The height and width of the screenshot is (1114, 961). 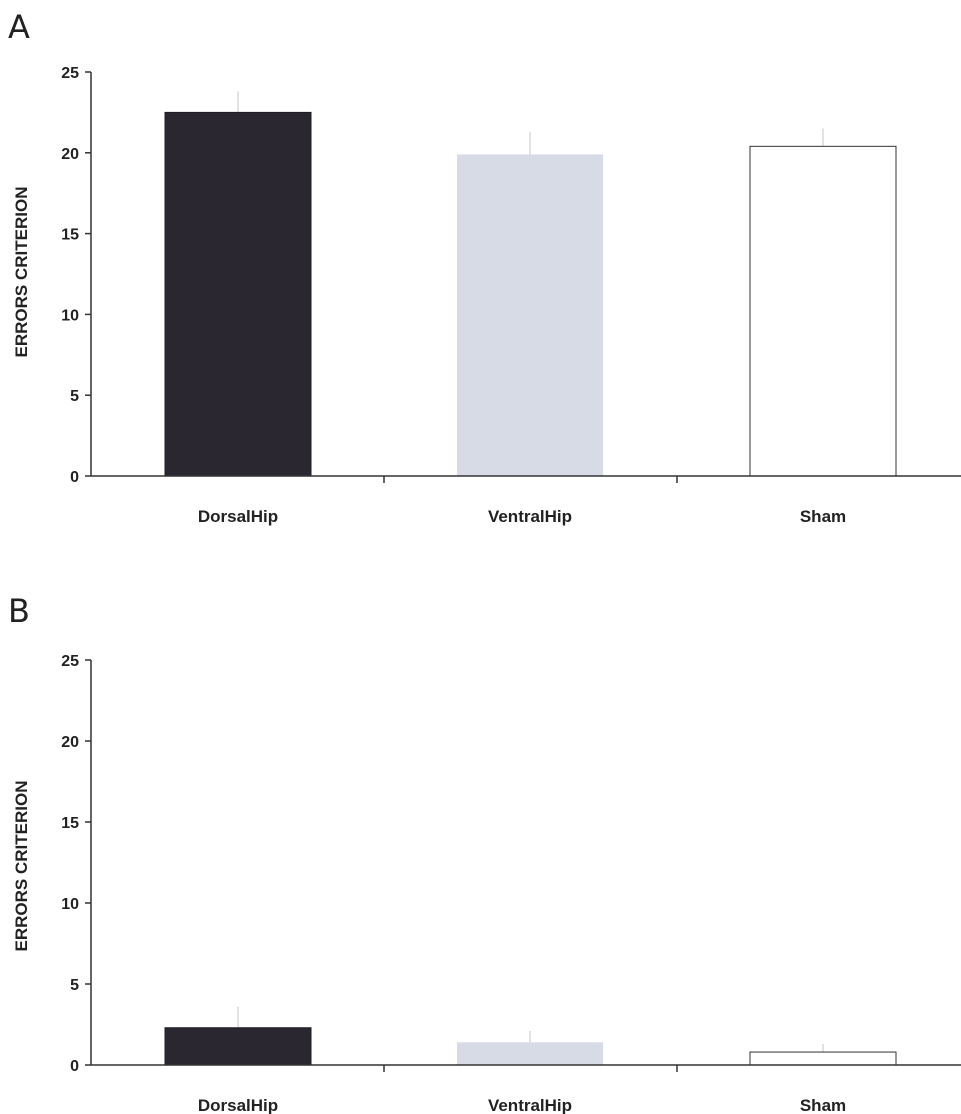 What do you see at coordinates (19, 27) in the screenshot?
I see `panel-letter-a: A` at bounding box center [19, 27].